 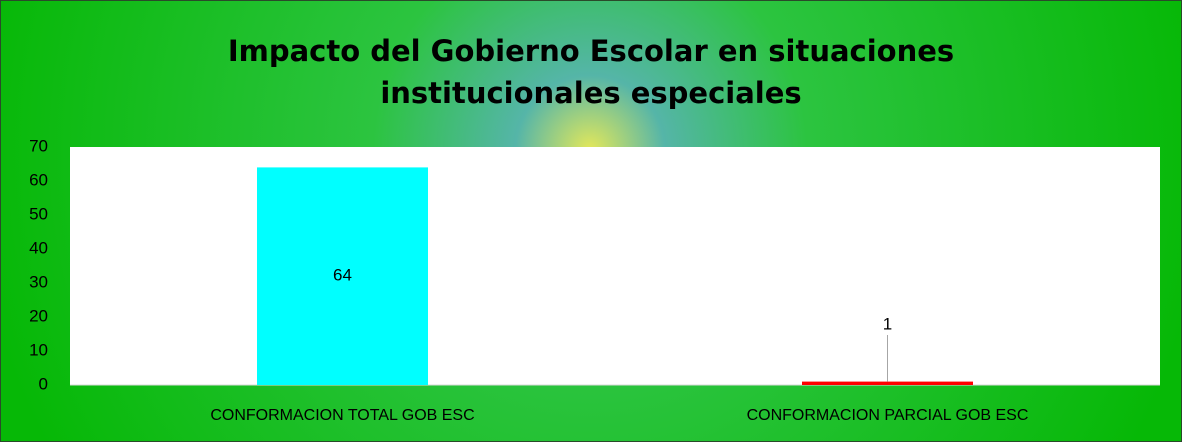 I want to click on y-tick-label: 60, so click(x=38, y=179).